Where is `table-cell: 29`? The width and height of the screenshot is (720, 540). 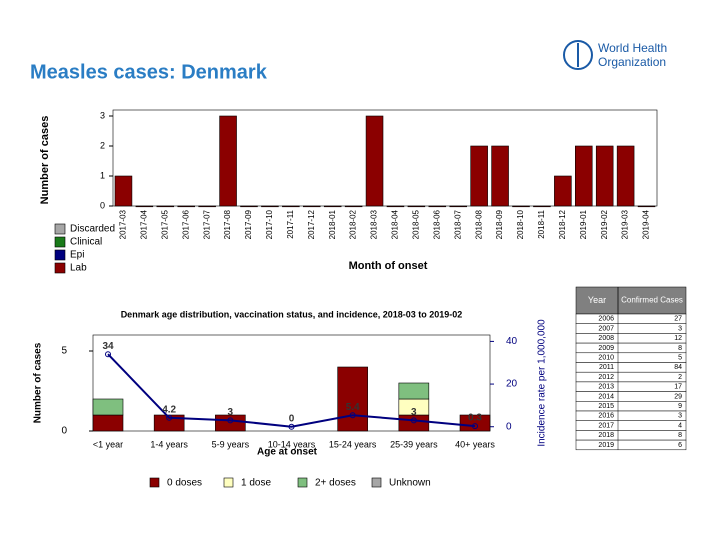 table-cell: 29 is located at coordinates (678, 396).